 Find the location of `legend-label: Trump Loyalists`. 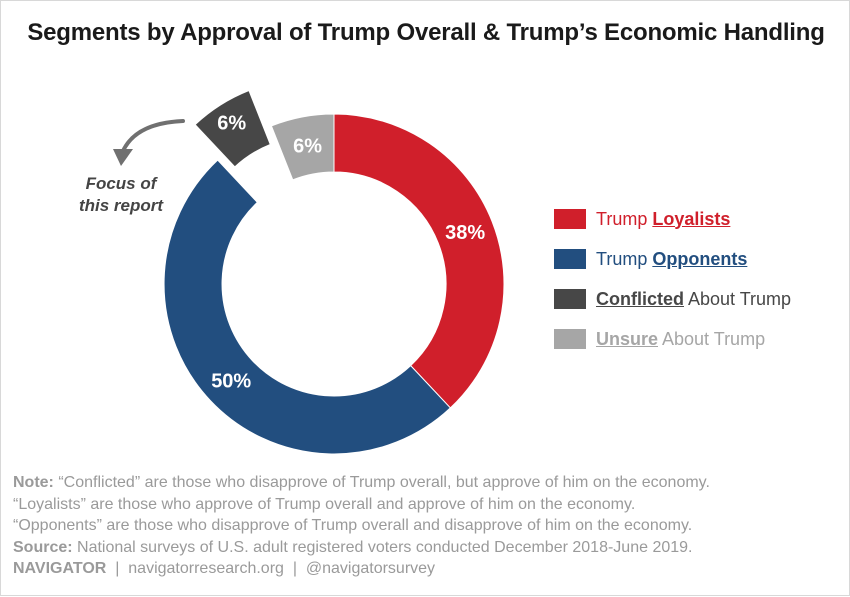

legend-label: Trump Loyalists is located at coordinates (663, 219).